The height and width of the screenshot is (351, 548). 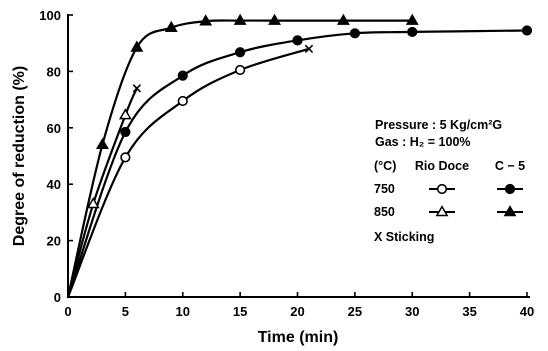 What do you see at coordinates (297, 311) in the screenshot?
I see `x-tick-label: 20` at bounding box center [297, 311].